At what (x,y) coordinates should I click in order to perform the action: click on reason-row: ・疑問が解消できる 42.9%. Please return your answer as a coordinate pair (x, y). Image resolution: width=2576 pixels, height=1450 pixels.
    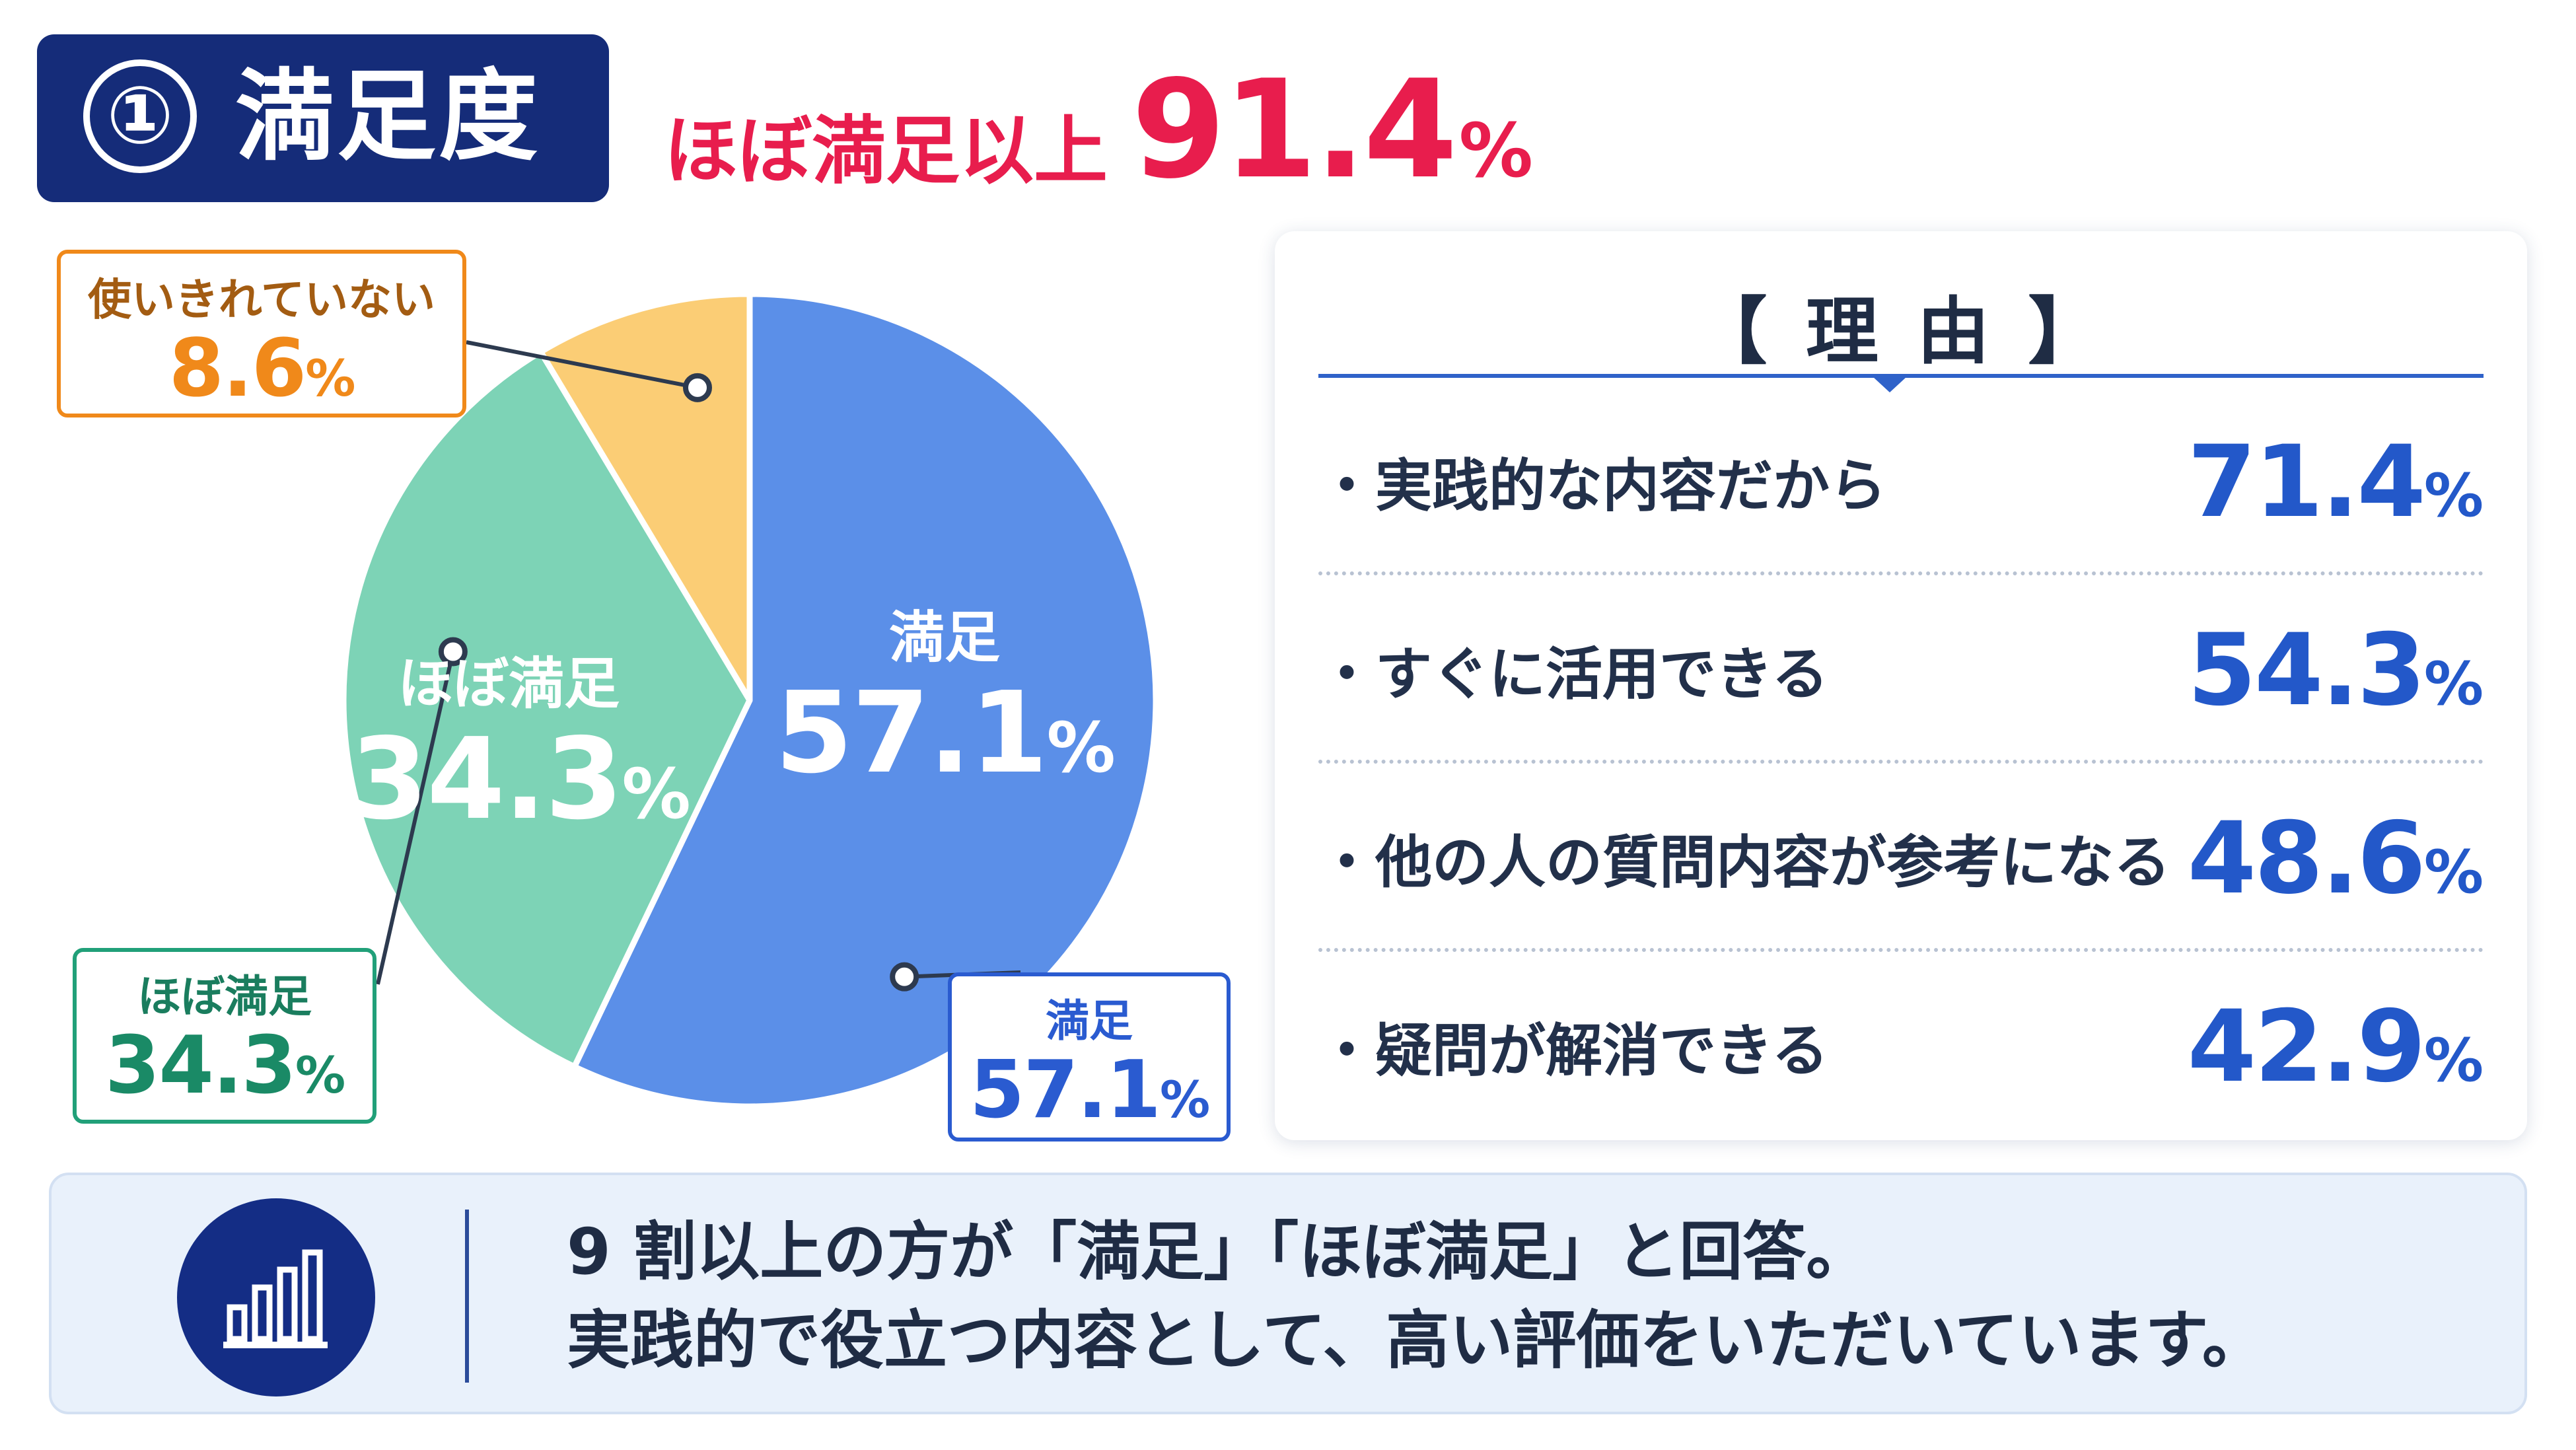
    Looking at the image, I should click on (1901, 1046).